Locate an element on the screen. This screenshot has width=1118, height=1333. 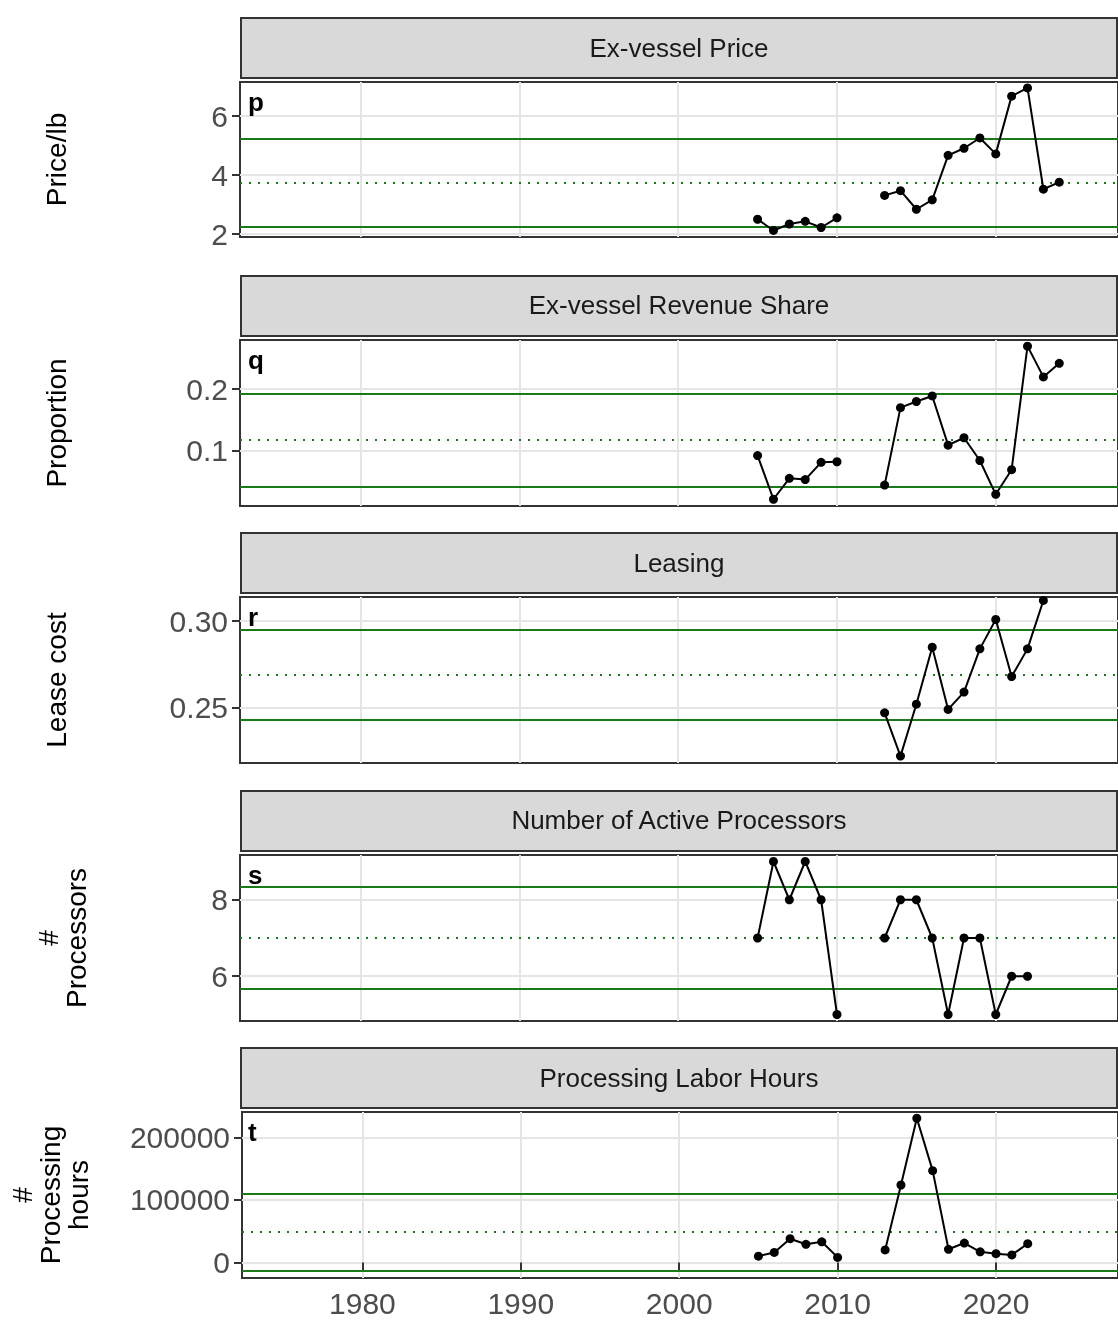
annotation: r is located at coordinates (253, 617).